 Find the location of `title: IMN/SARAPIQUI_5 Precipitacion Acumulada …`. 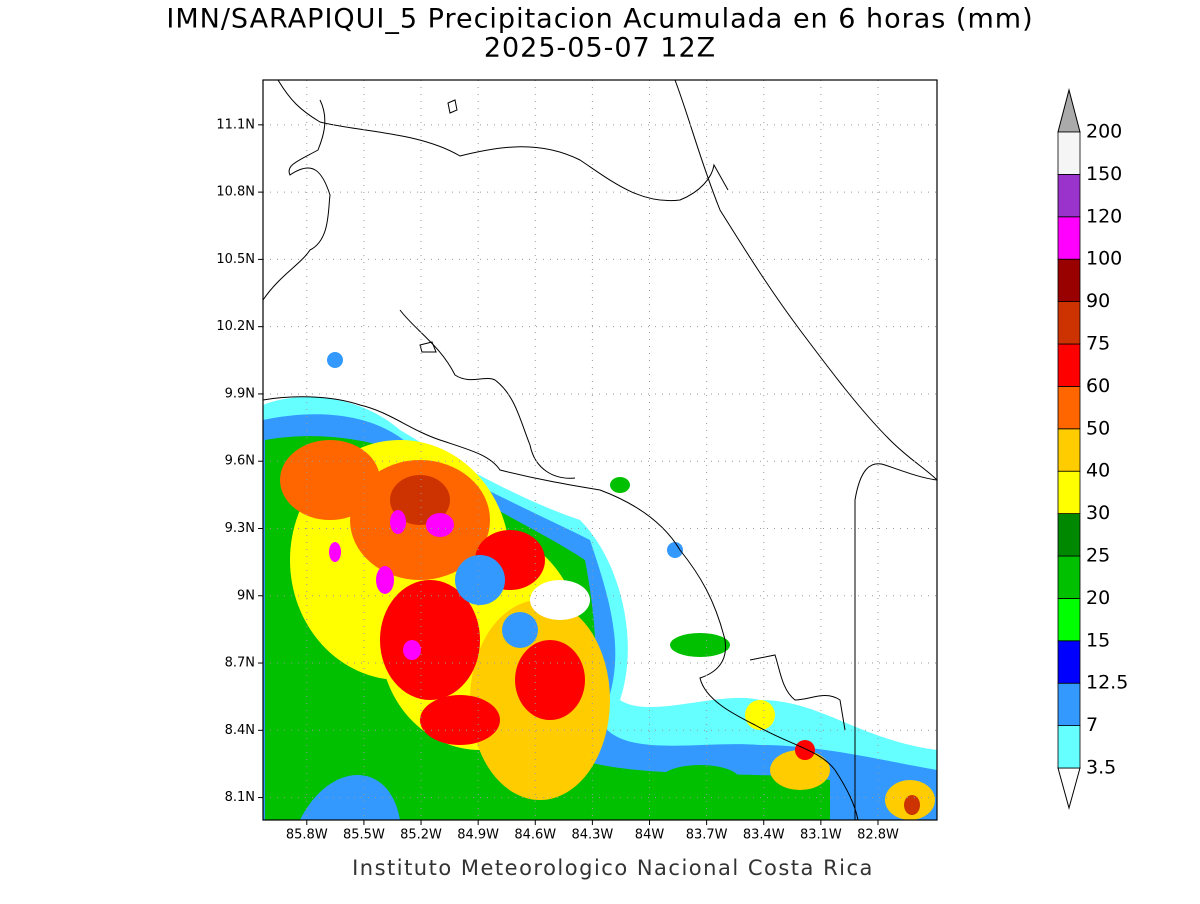

title: IMN/SARAPIQUI_5 Precipitacion Acumulada … is located at coordinates (599, 19).